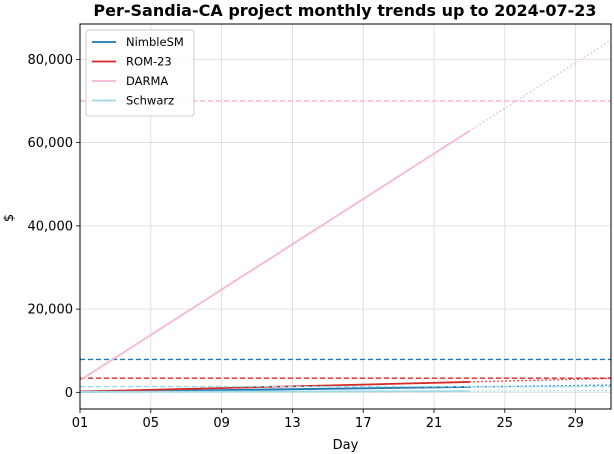 The height and width of the screenshot is (454, 614). What do you see at coordinates (505, 423) in the screenshot?
I see `x-tick-label: 25` at bounding box center [505, 423].